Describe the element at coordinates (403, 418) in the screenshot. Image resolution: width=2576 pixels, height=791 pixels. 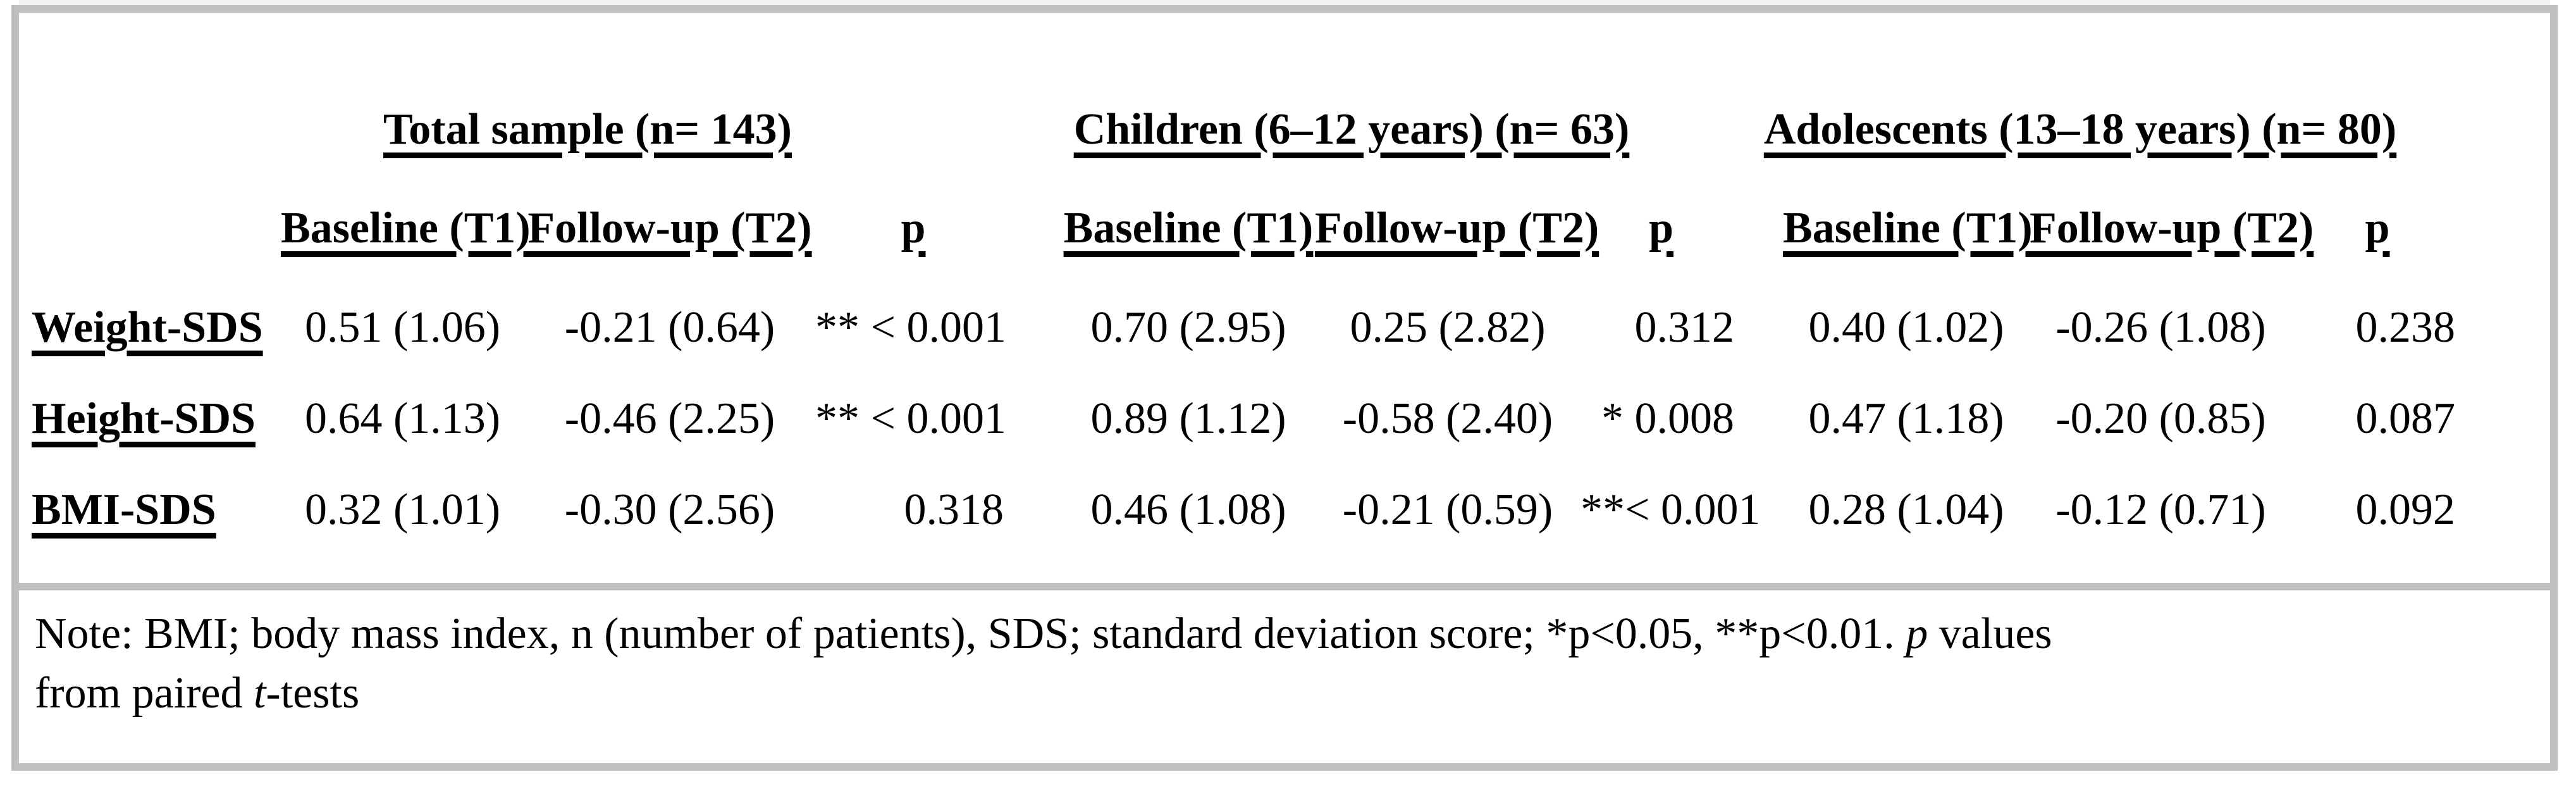
I see `cell-total-baseline: 0.64 (1.13)` at that location.